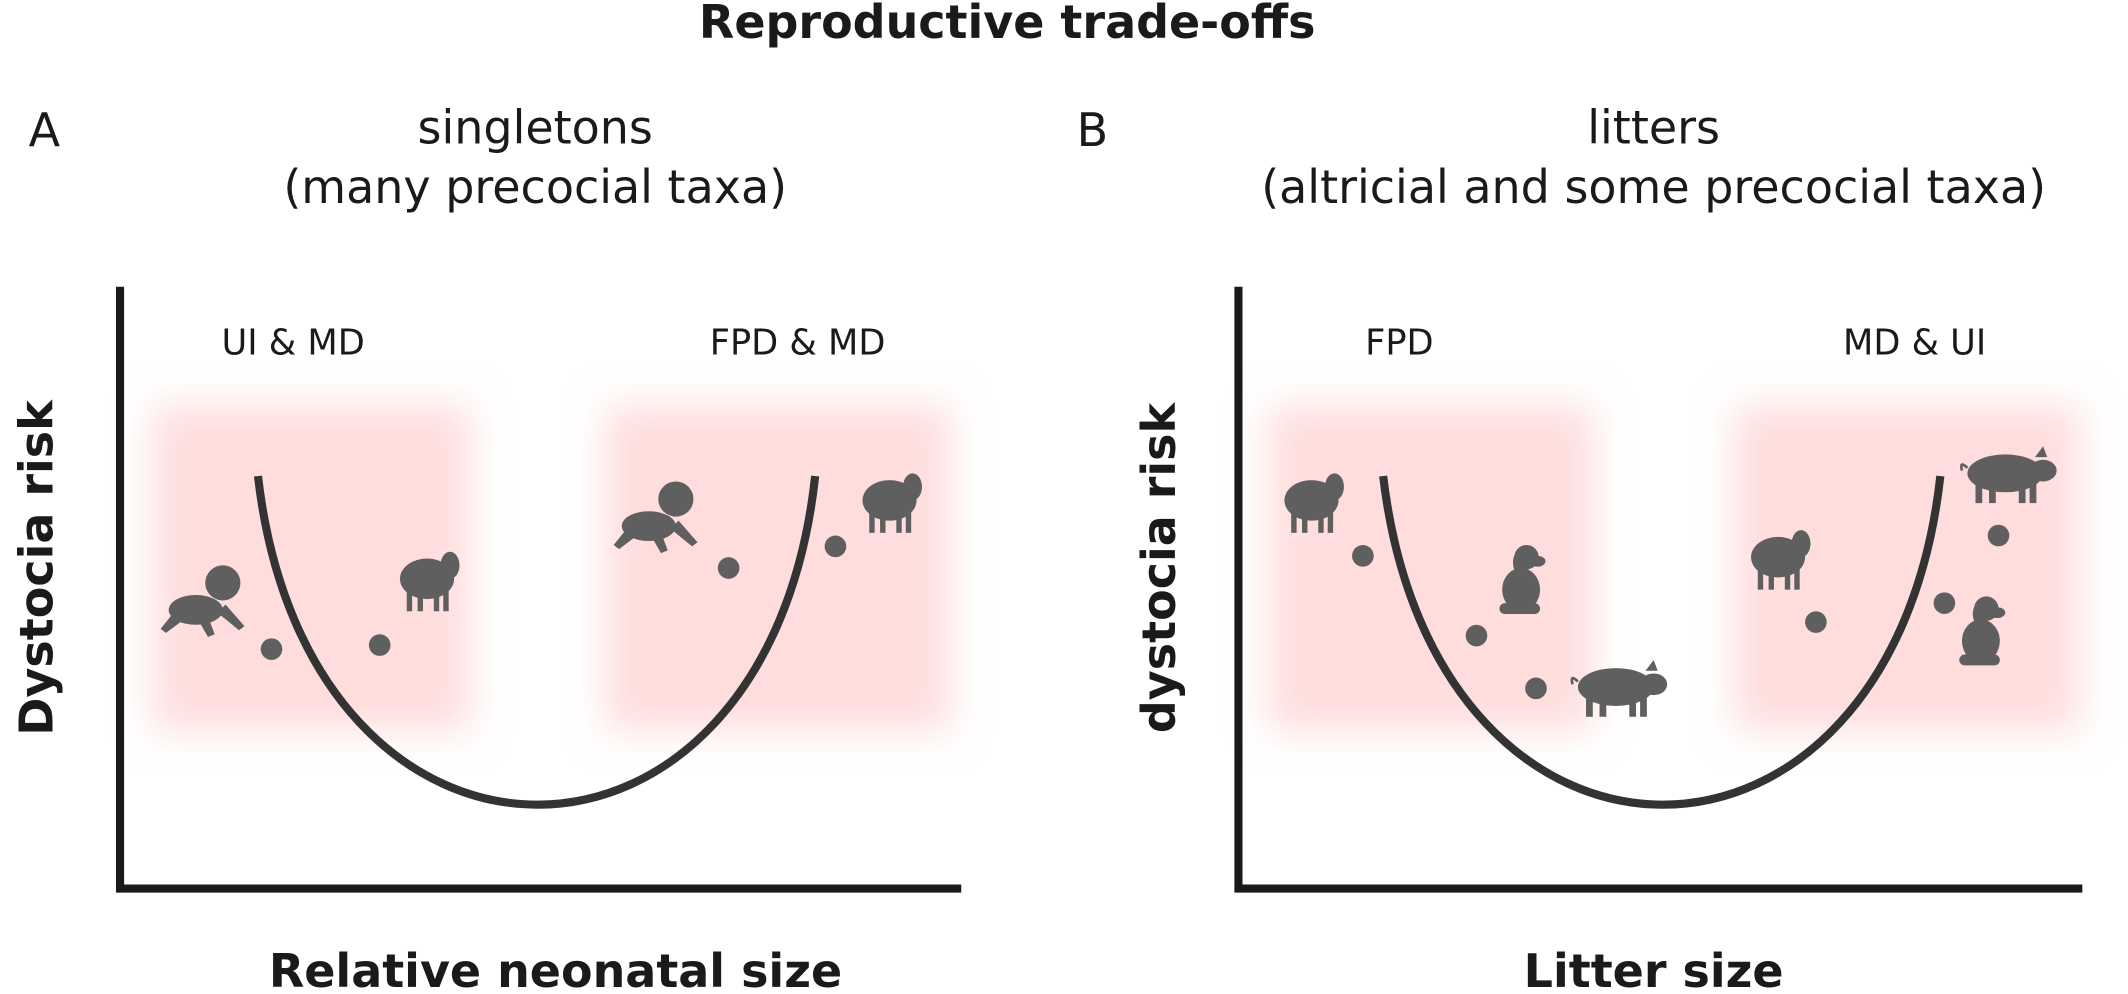 The height and width of the screenshot is (994, 2128). Describe the element at coordinates (1914, 342) in the screenshot. I see `region-label: MD & UI` at that location.